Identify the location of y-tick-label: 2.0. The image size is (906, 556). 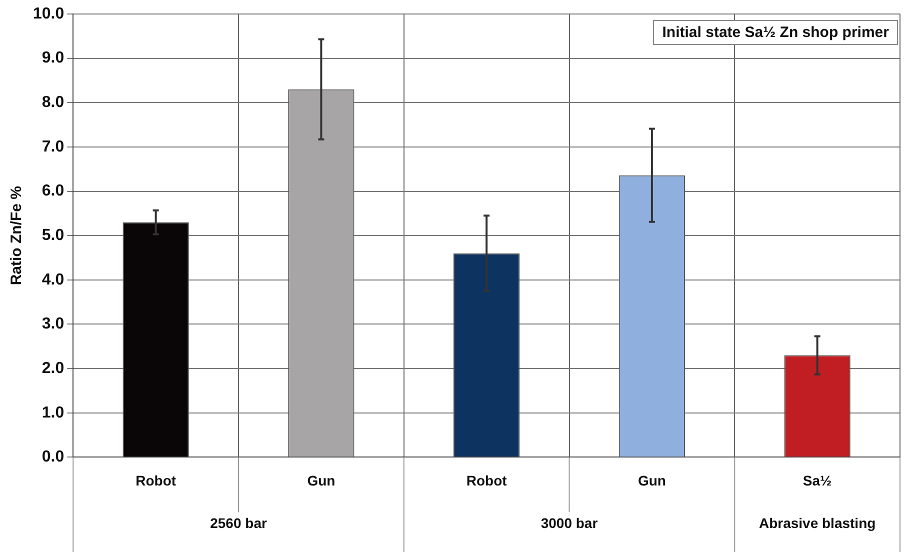
(53, 368).